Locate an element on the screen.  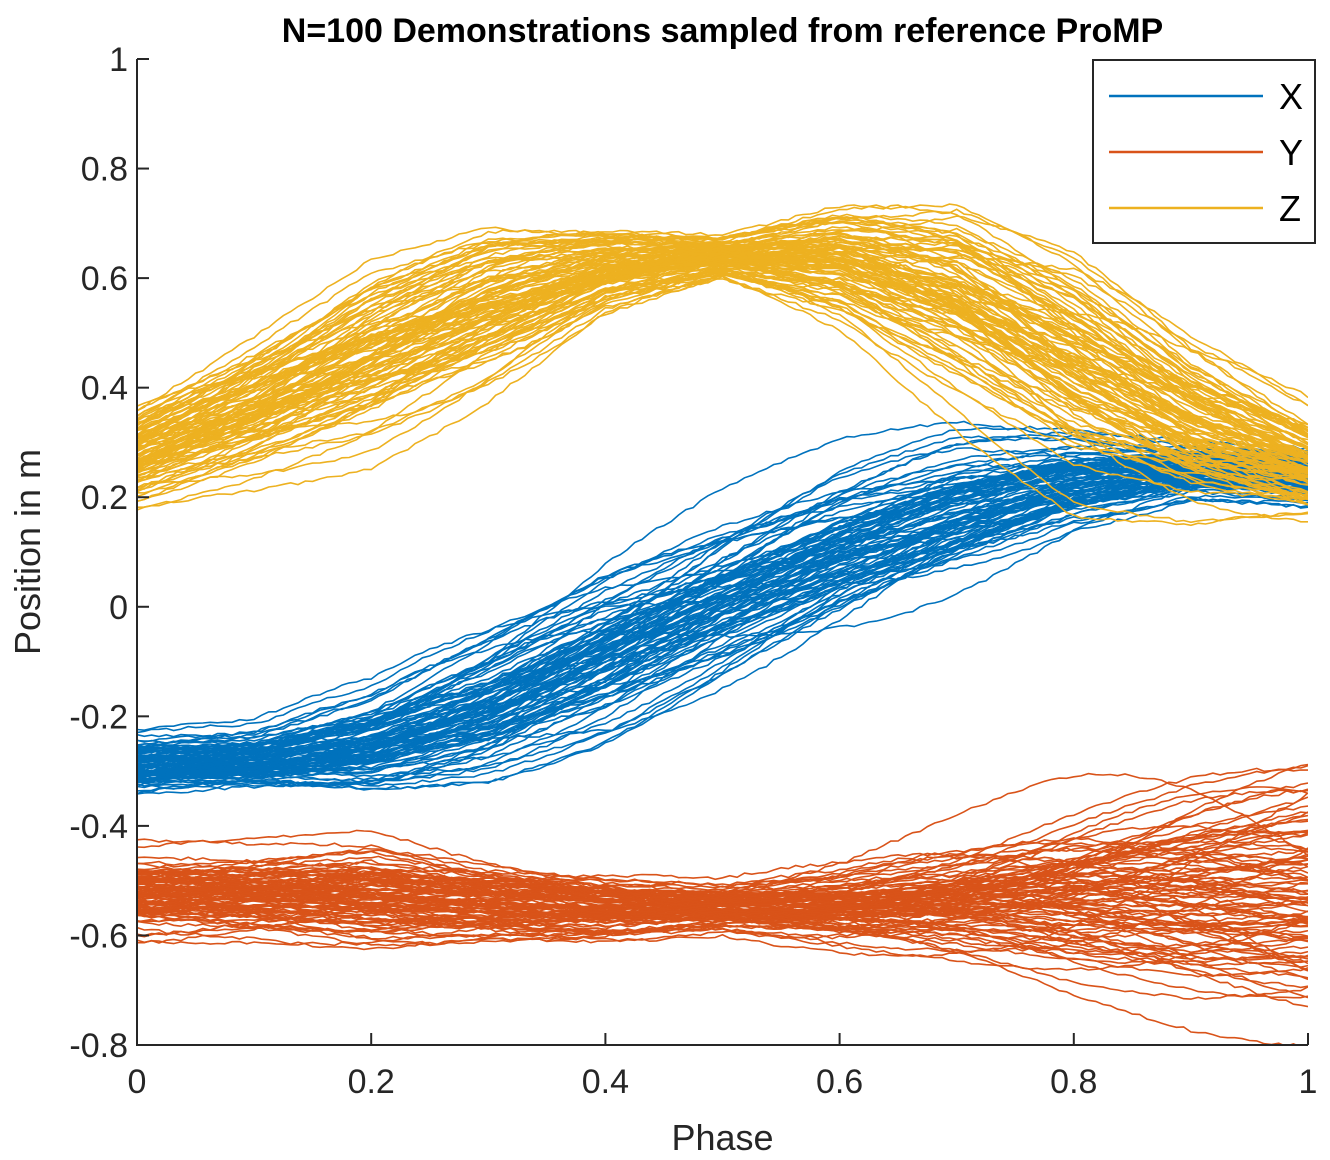
x-tick-label: 0 is located at coordinates (137, 1082).